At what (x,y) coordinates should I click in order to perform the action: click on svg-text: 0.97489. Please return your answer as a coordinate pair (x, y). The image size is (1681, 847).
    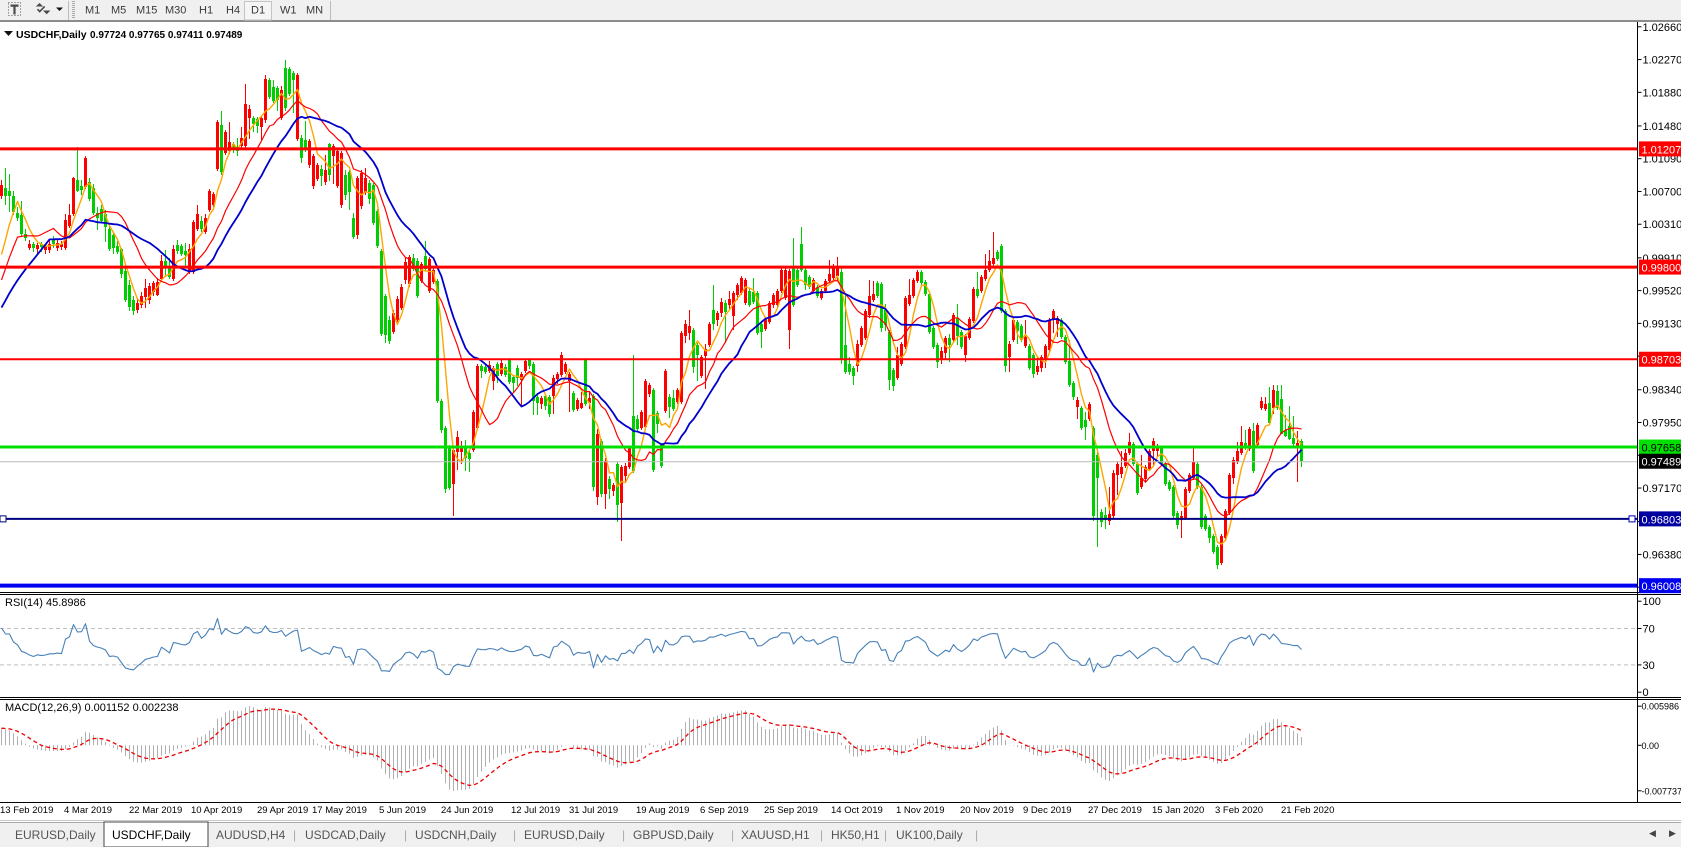
    Looking at the image, I should click on (1661, 463).